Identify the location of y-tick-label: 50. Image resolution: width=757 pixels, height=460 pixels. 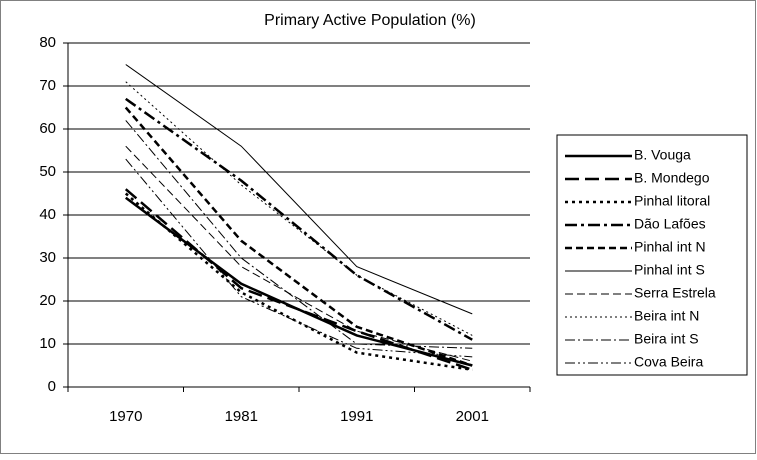
(47, 171).